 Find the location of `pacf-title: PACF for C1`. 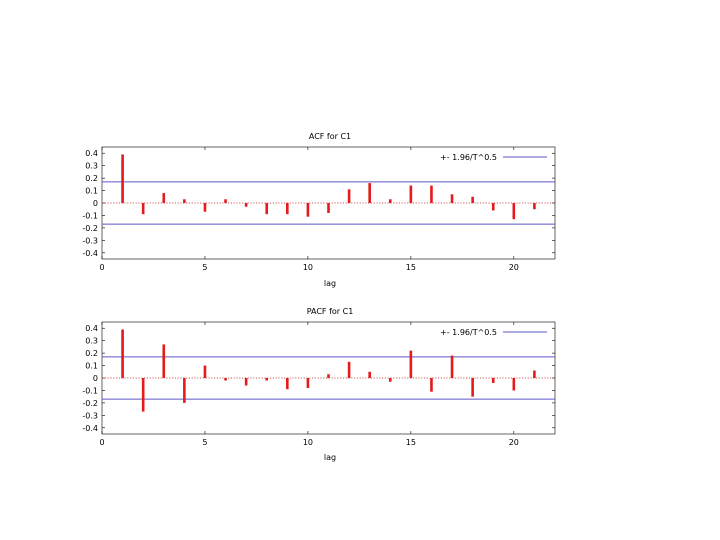

pacf-title: PACF for C1 is located at coordinates (330, 311).